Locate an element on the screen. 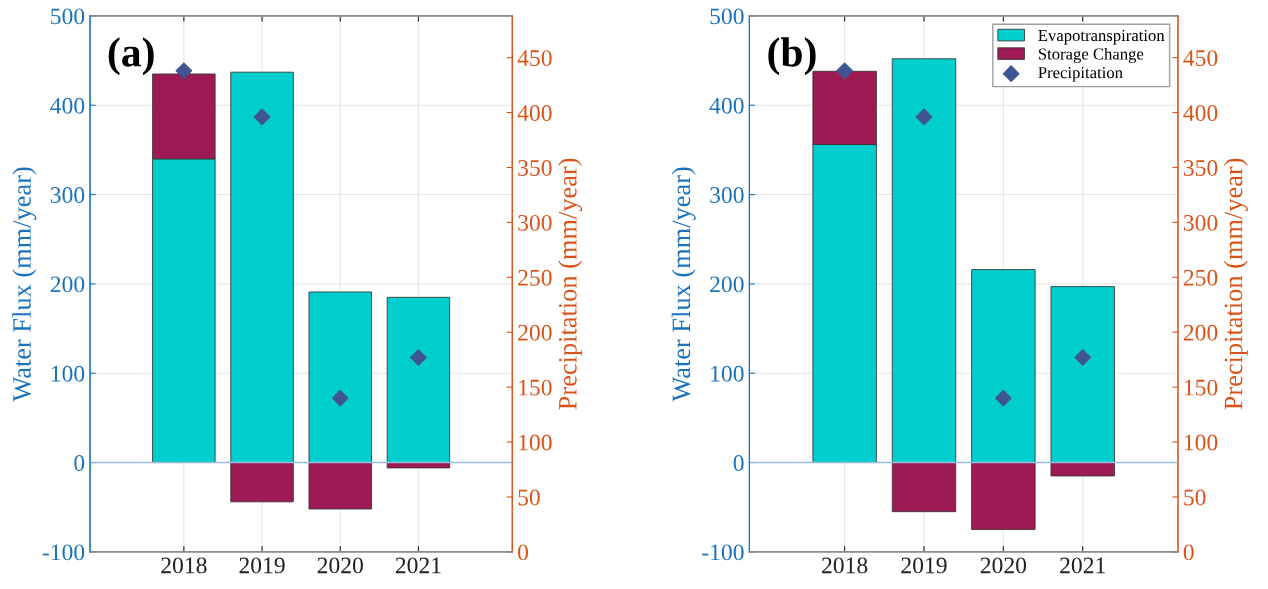 This screenshot has width=1268, height=589. annotation: (b) is located at coordinates (792, 56).